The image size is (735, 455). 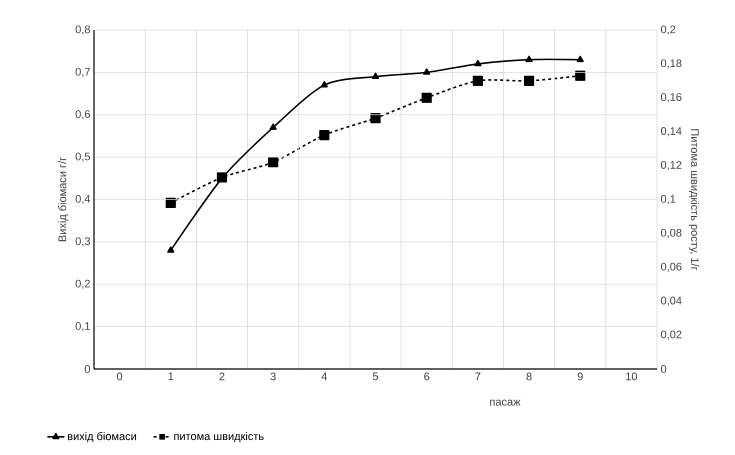 I want to click on y2-tick-label: 0,18, so click(x=671, y=63).